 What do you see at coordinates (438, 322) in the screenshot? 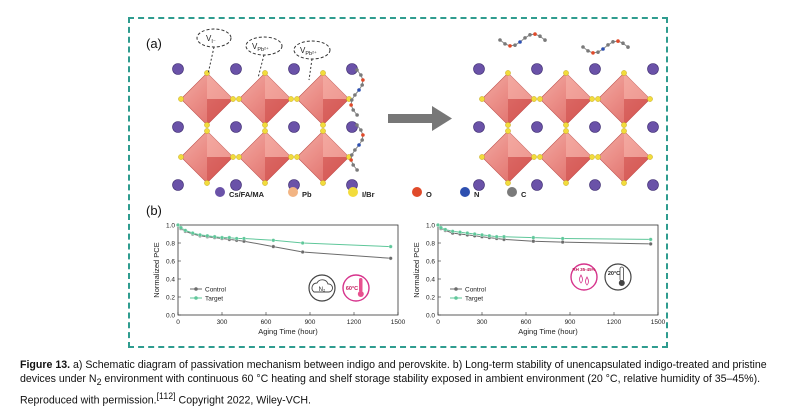
I see `x-tick-label: 0` at bounding box center [438, 322].